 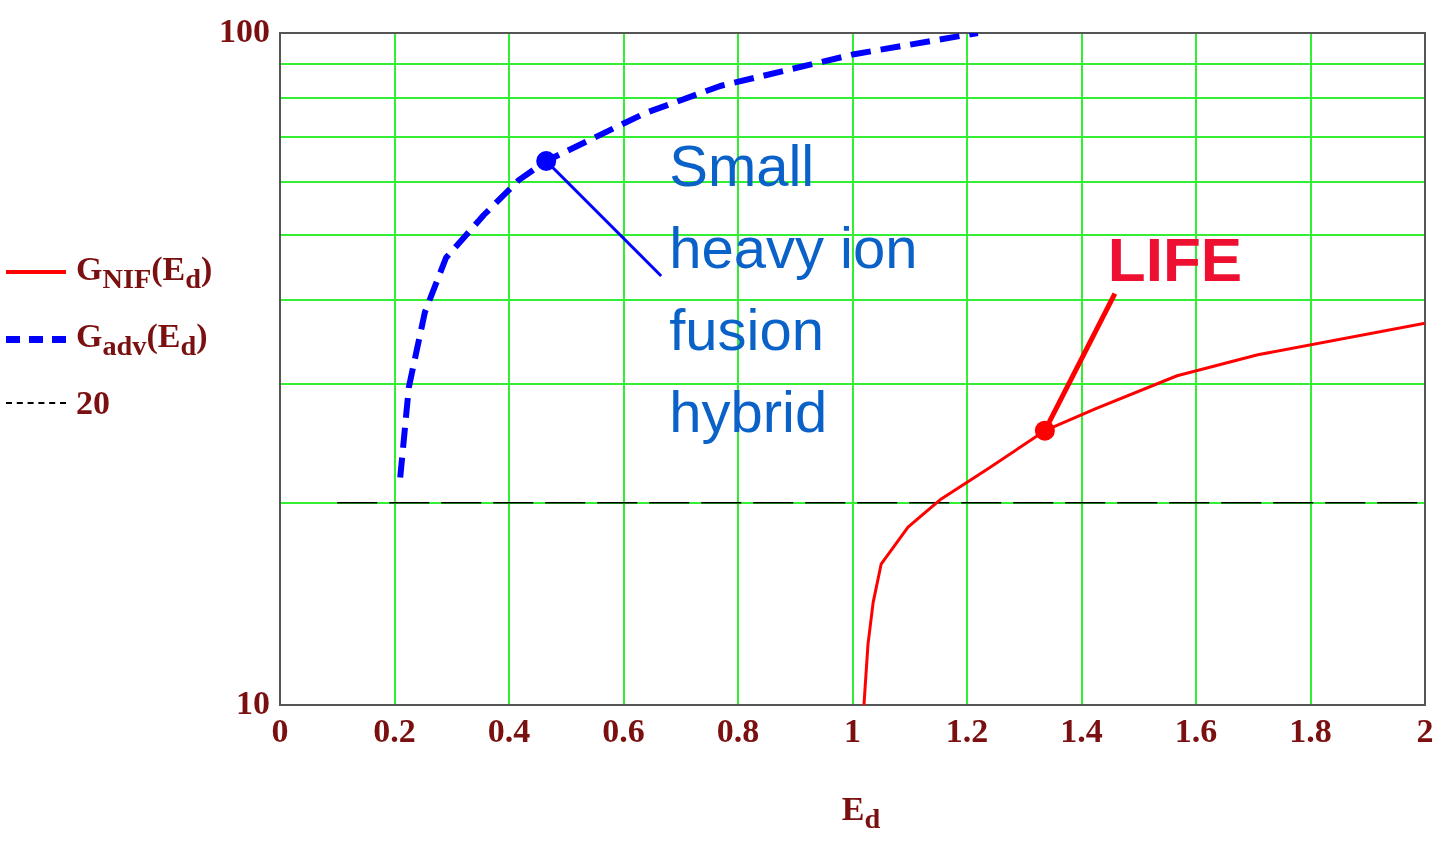 I want to click on x-tick-label: 0.2, so click(x=394, y=731).